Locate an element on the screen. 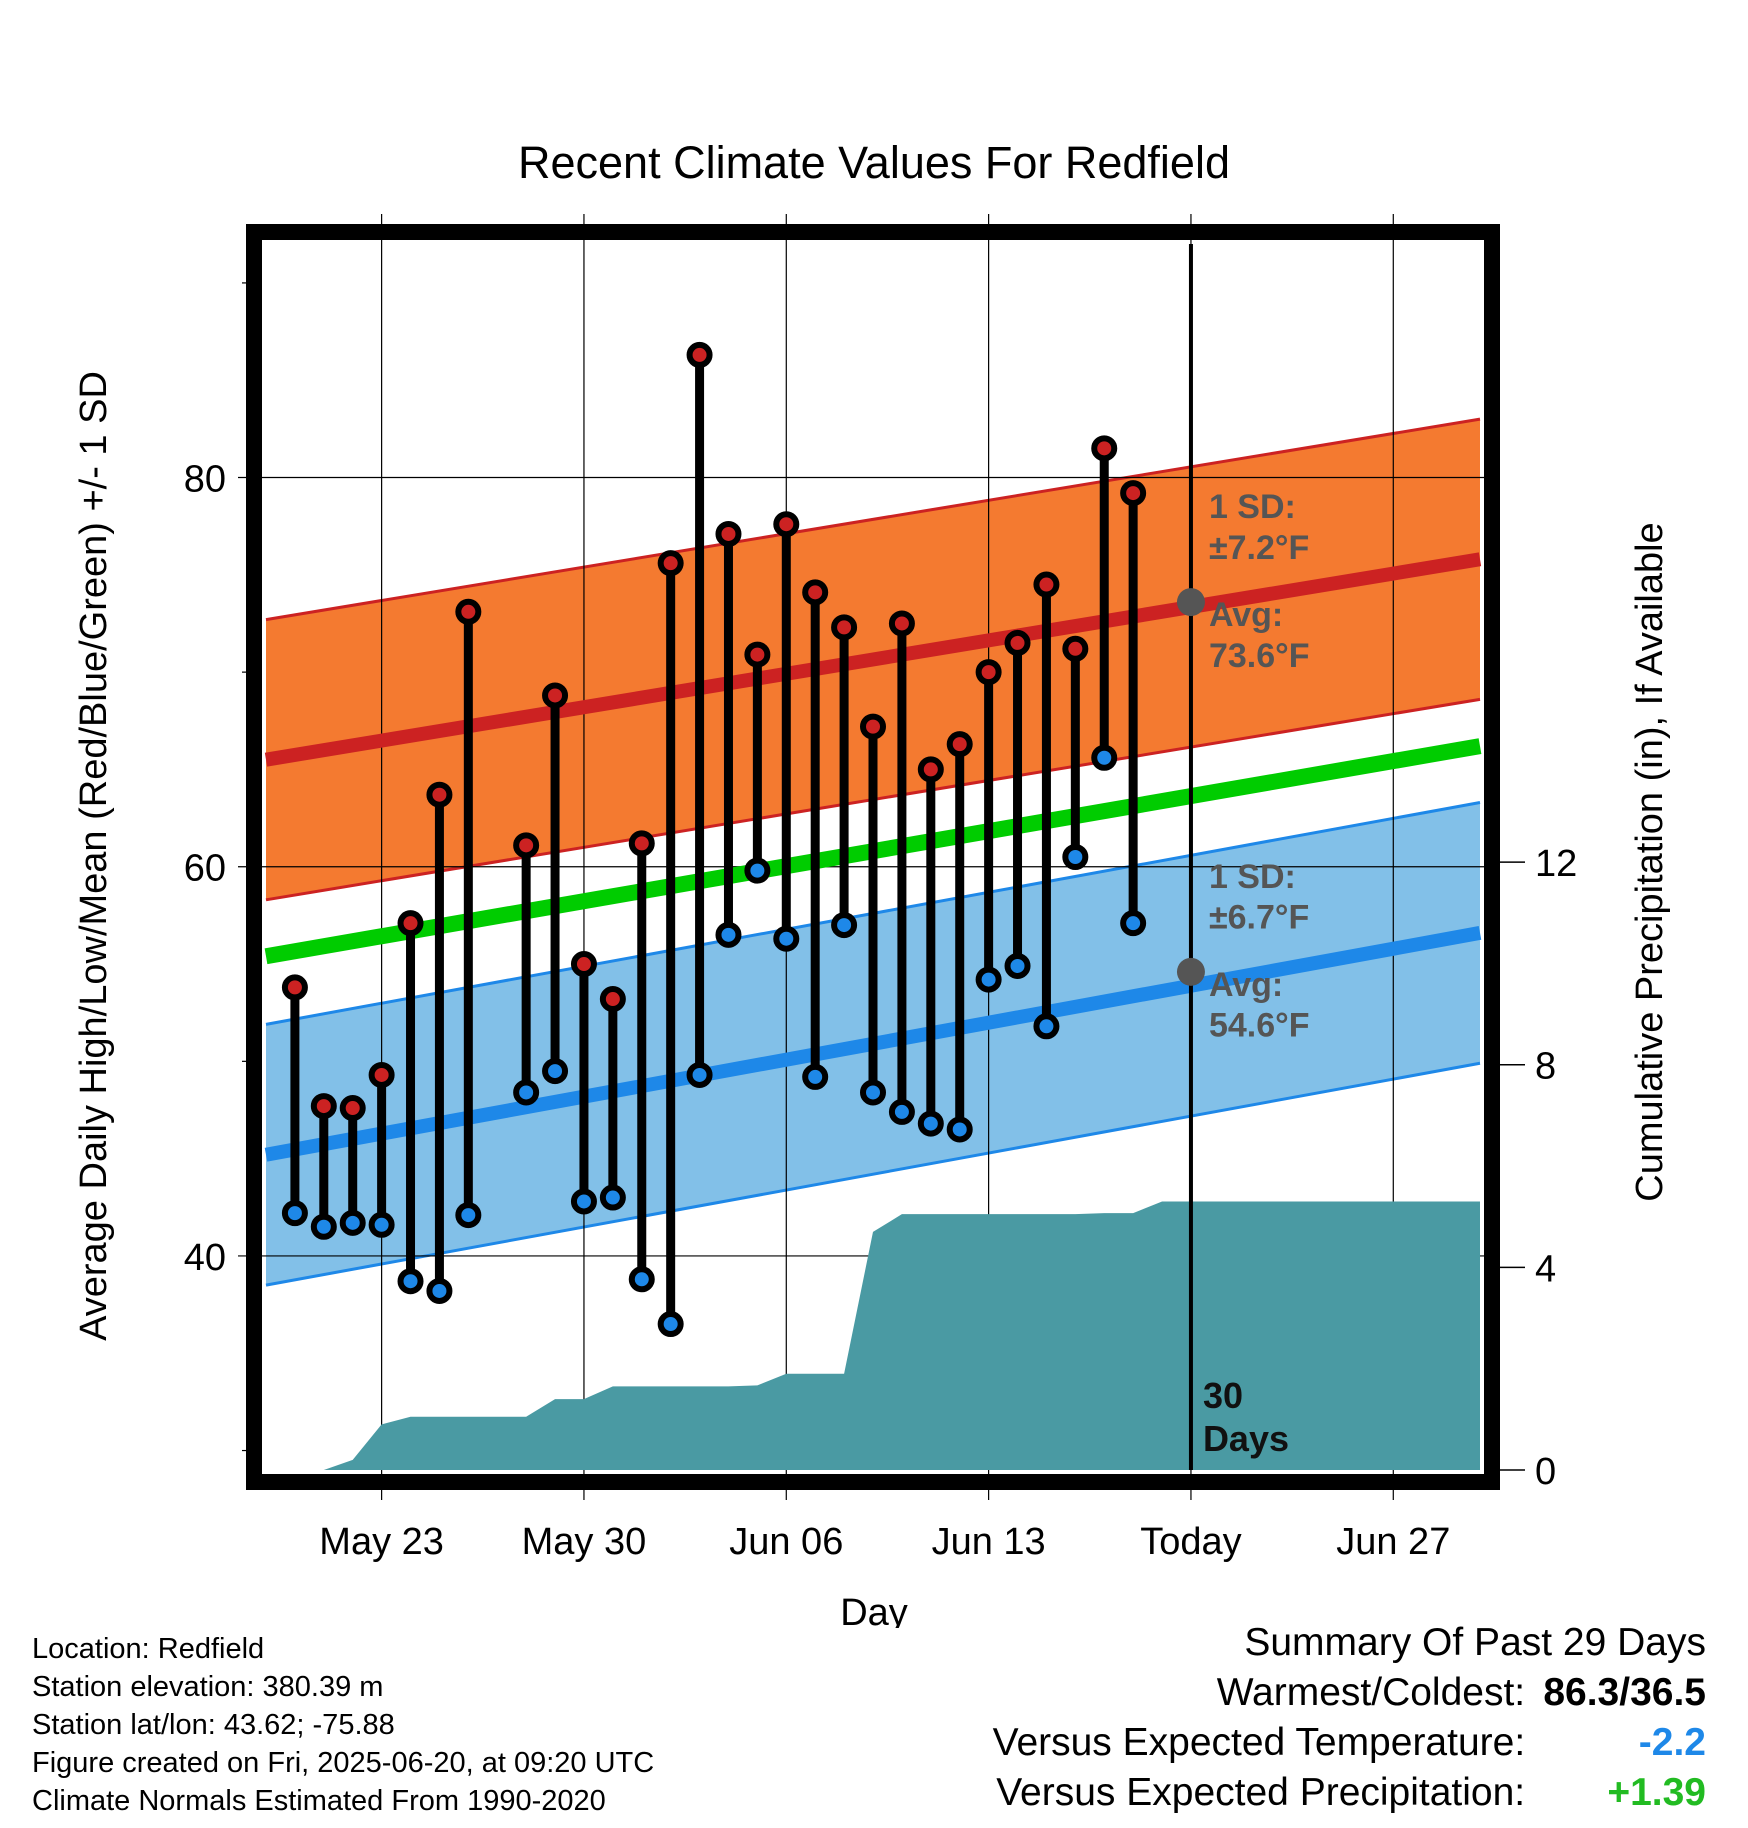  y2-tick-label: 12 is located at coordinates (1556, 864).